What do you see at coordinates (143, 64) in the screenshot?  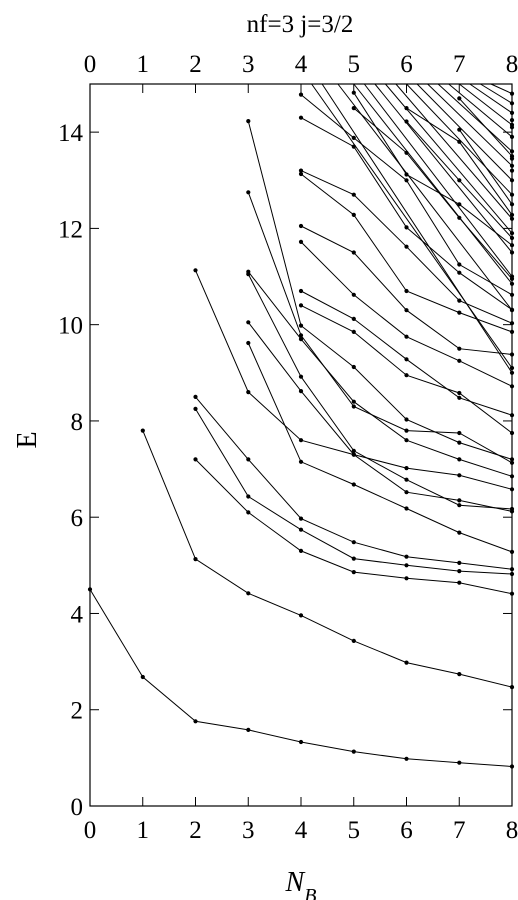 I see `x-tick-label-top: 1` at bounding box center [143, 64].